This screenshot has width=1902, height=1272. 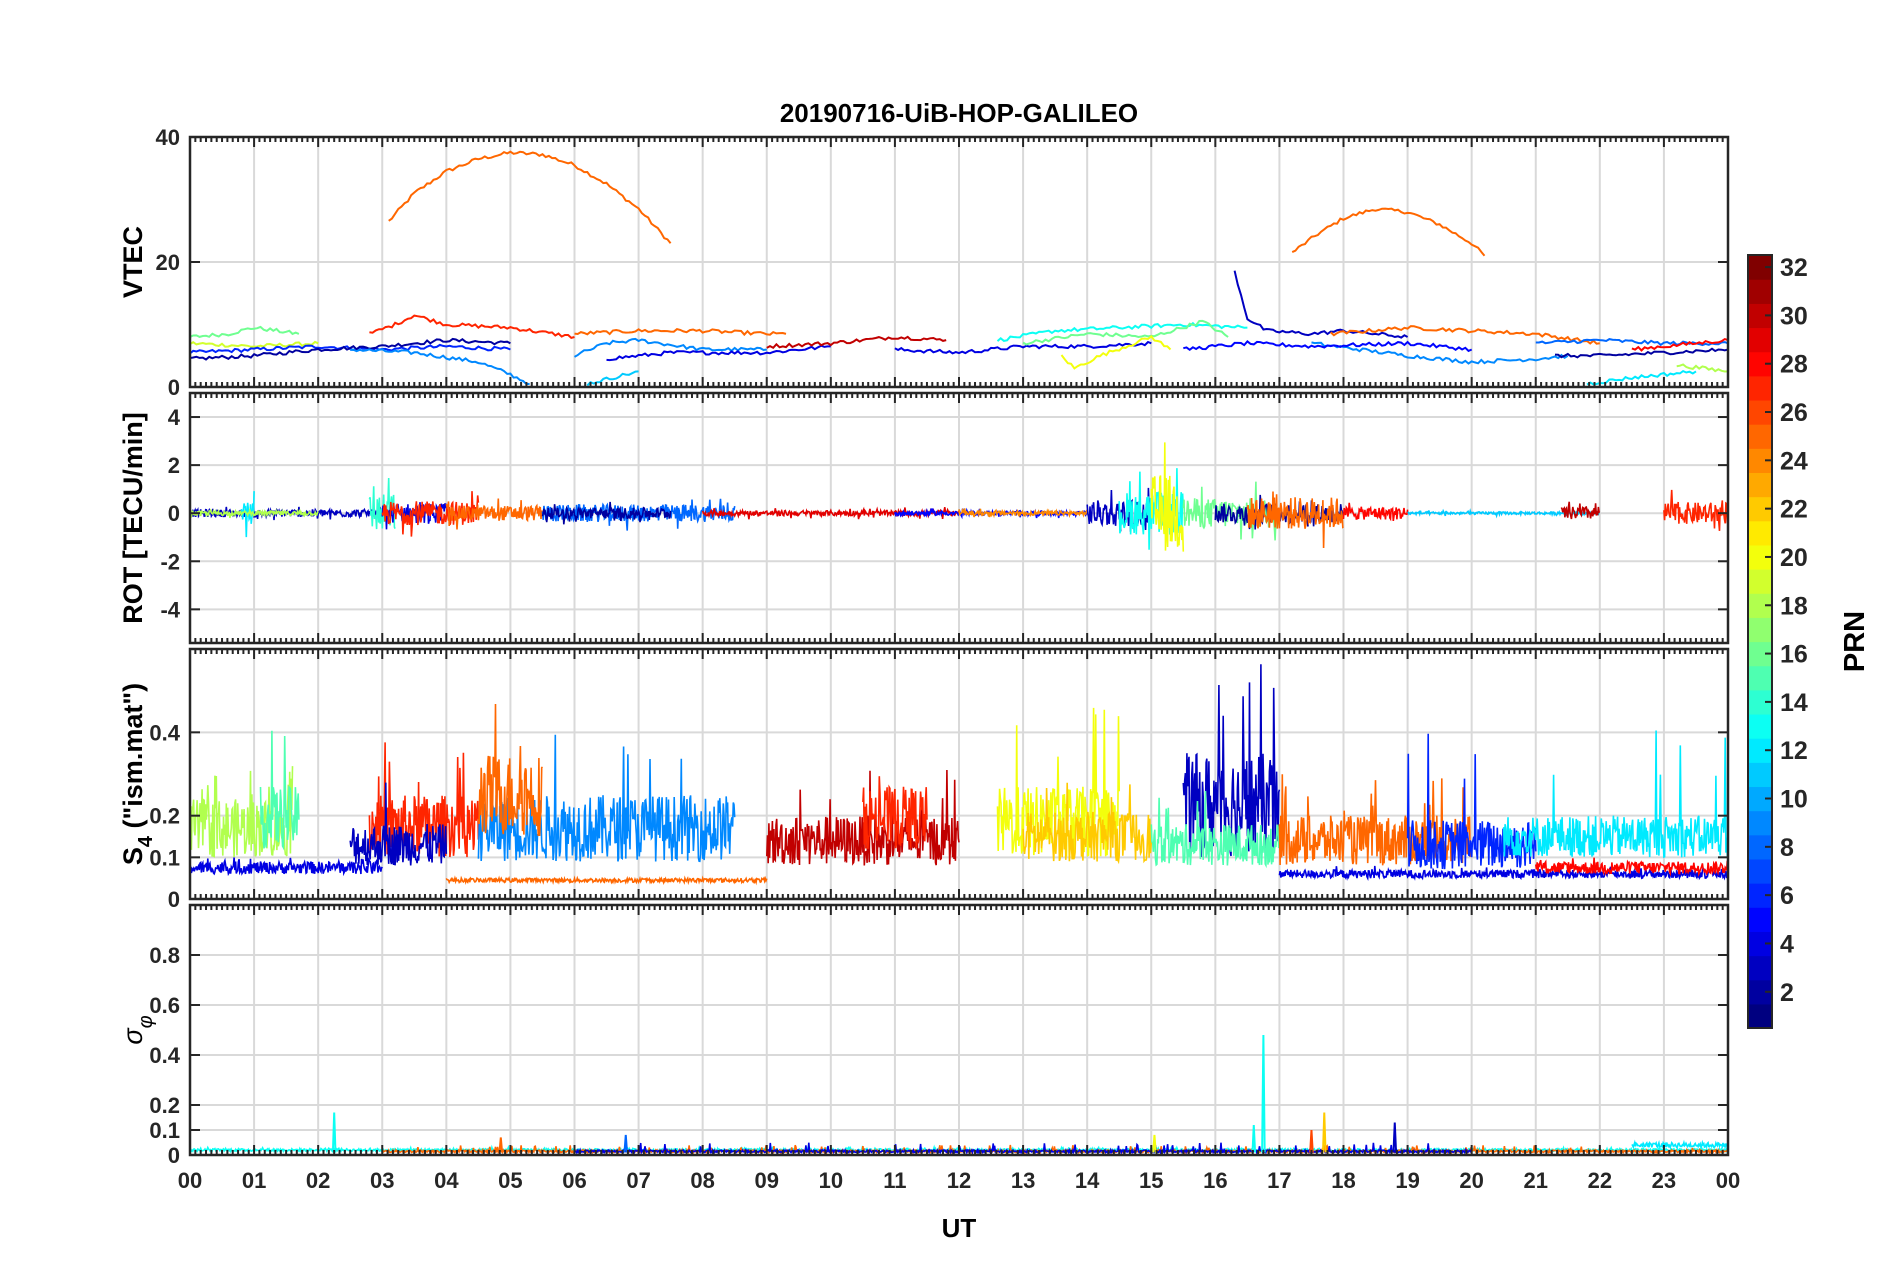 What do you see at coordinates (702, 1180) in the screenshot?
I see `x-tick-label: 08` at bounding box center [702, 1180].